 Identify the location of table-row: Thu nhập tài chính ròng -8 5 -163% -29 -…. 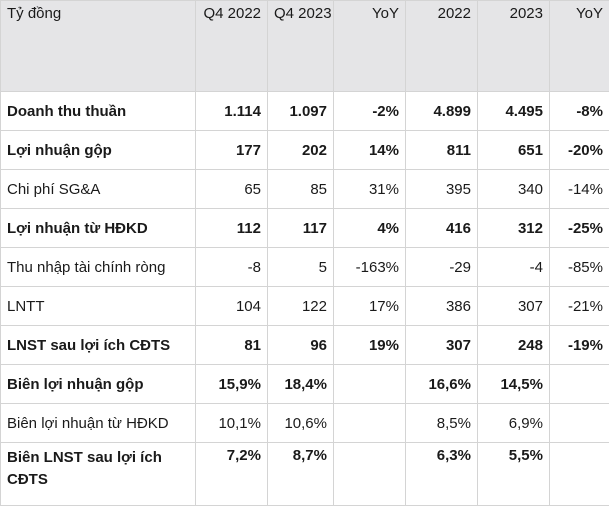
(305, 267).